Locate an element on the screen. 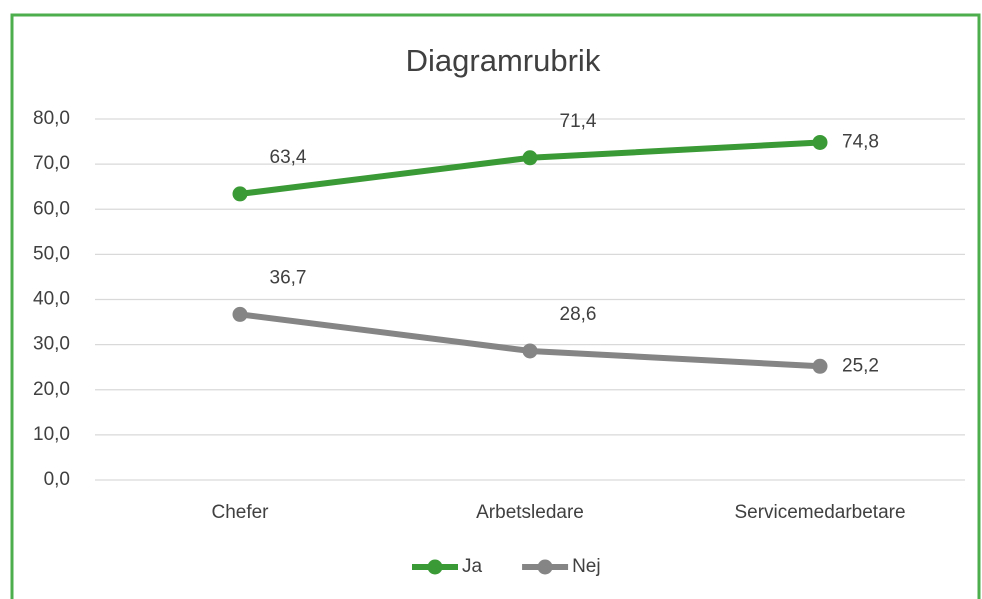 The height and width of the screenshot is (599, 982). y-tick-label: 10,0 is located at coordinates (51, 434).